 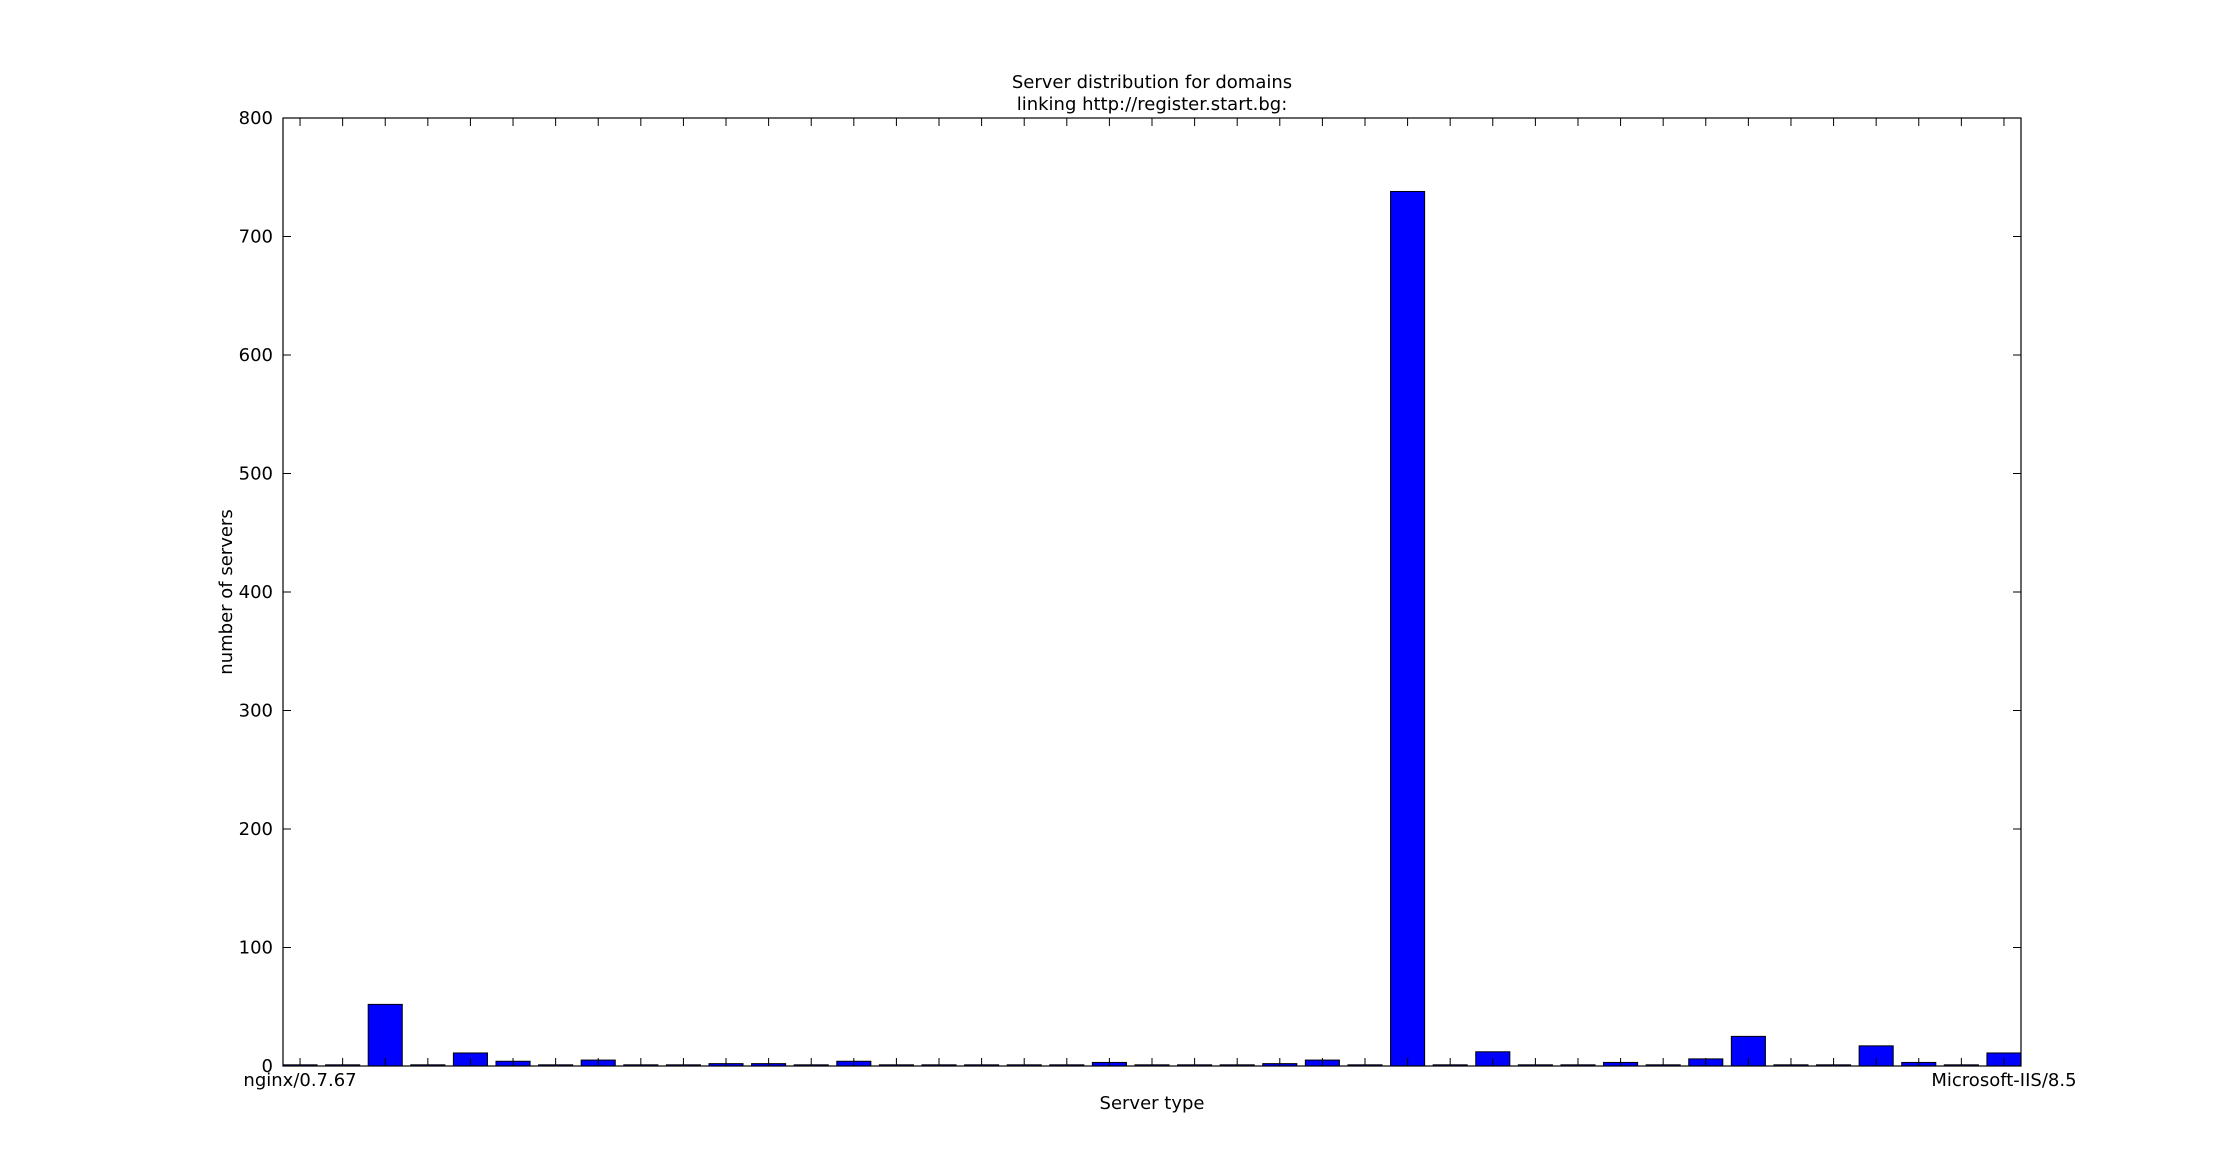 I want to click on y-tick-label: 400, so click(x=256, y=592).